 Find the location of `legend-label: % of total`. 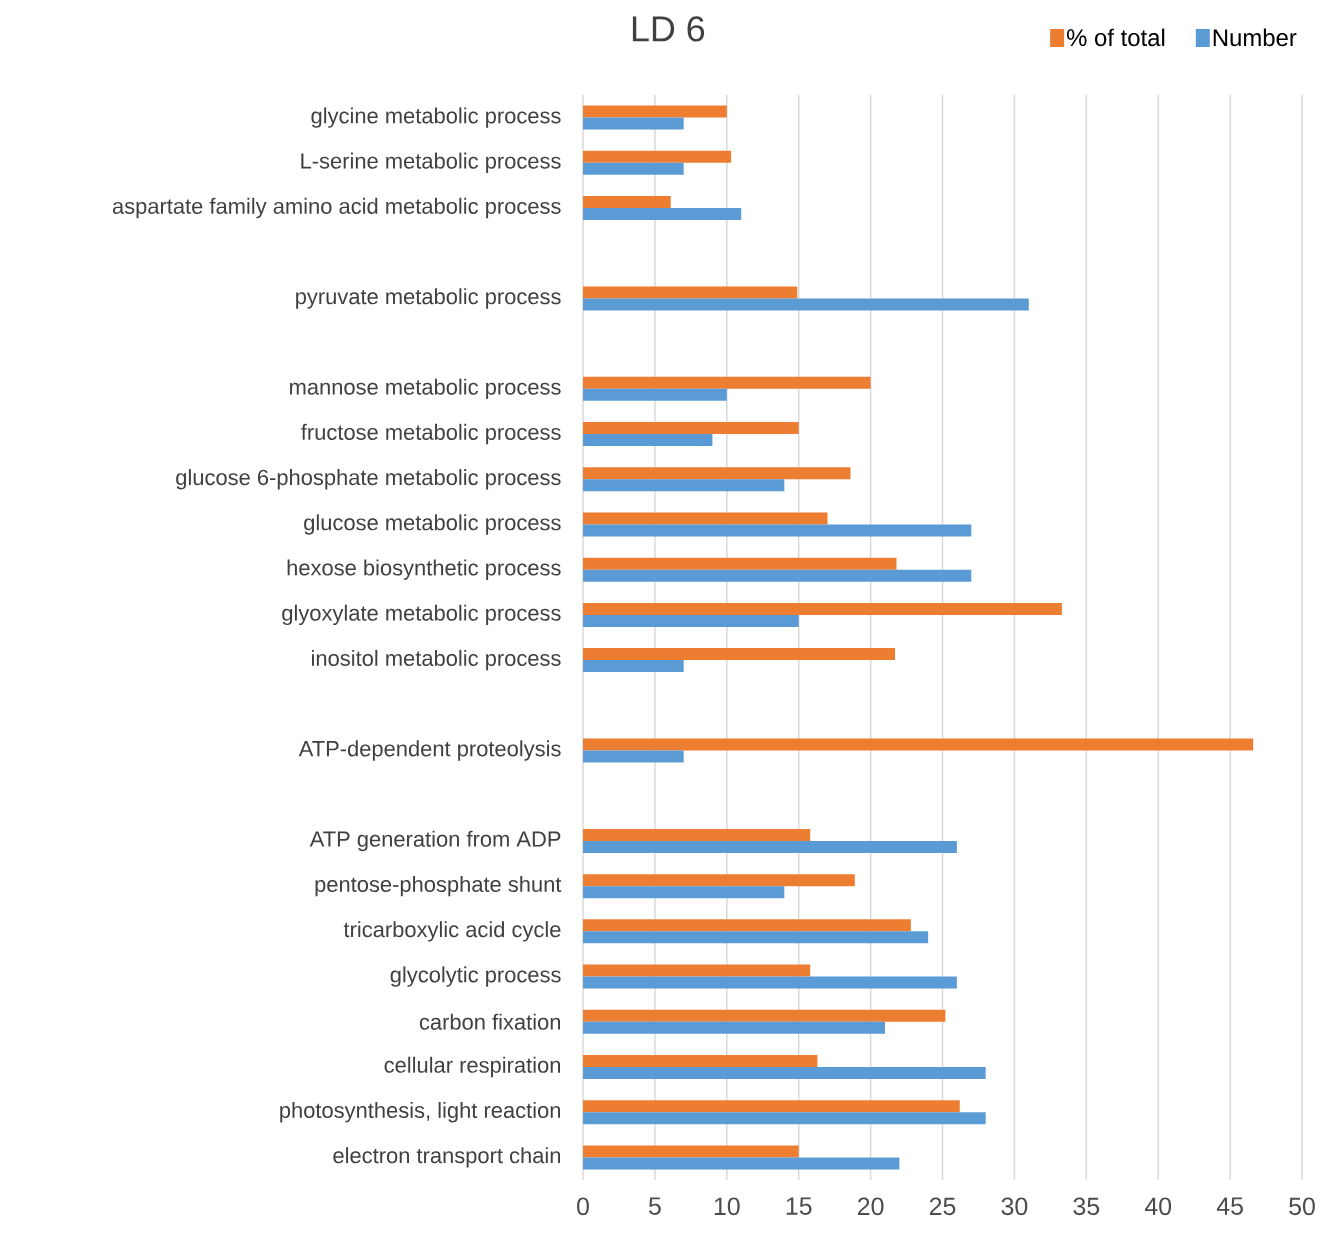

legend-label: % of total is located at coordinates (1115, 37).